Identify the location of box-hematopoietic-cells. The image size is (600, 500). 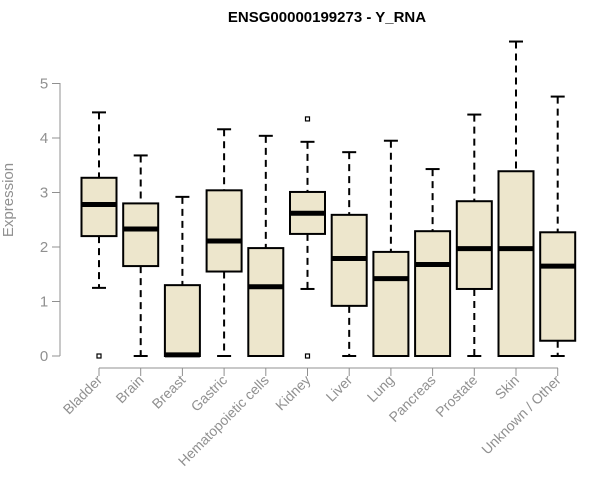
(266, 245).